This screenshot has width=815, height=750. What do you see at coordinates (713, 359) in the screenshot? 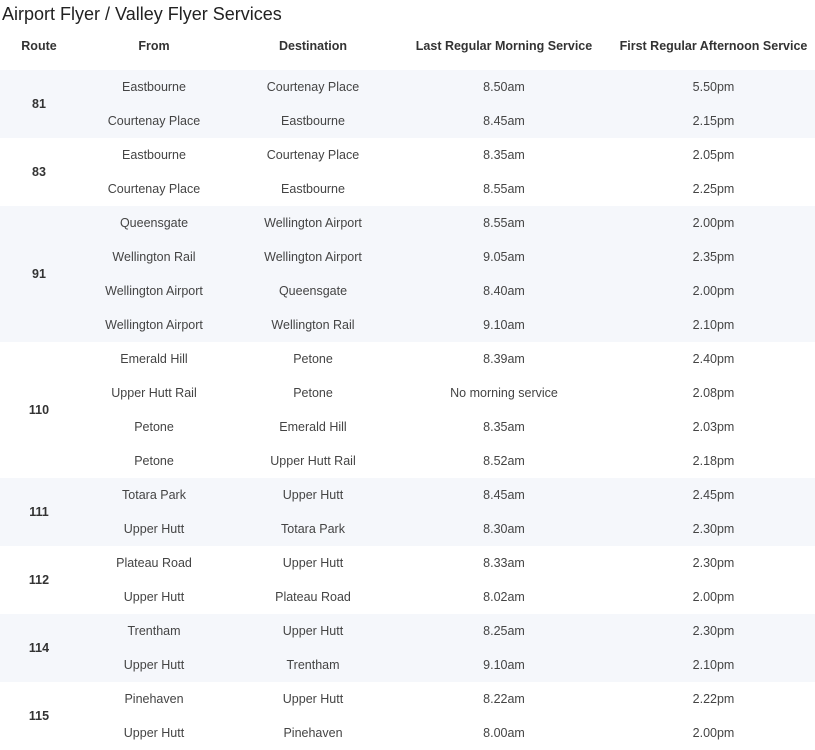
I see `afternoon-cell: 2.40pm` at bounding box center [713, 359].